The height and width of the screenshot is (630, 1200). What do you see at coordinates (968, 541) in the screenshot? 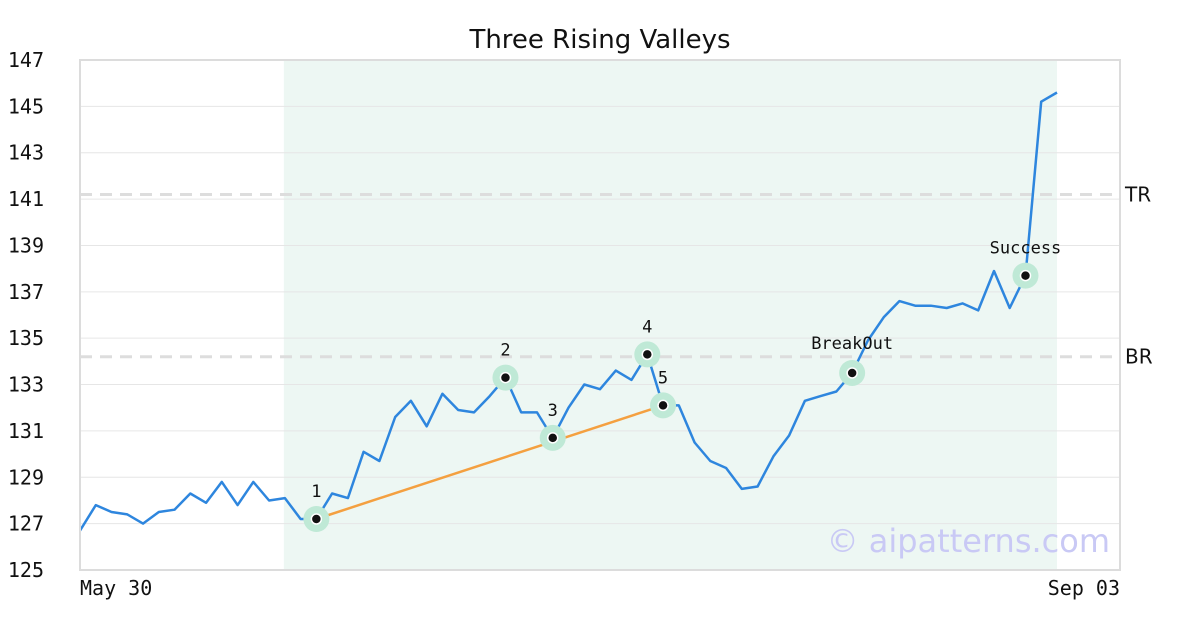
I see `watermark: © aipatterns.com` at bounding box center [968, 541].